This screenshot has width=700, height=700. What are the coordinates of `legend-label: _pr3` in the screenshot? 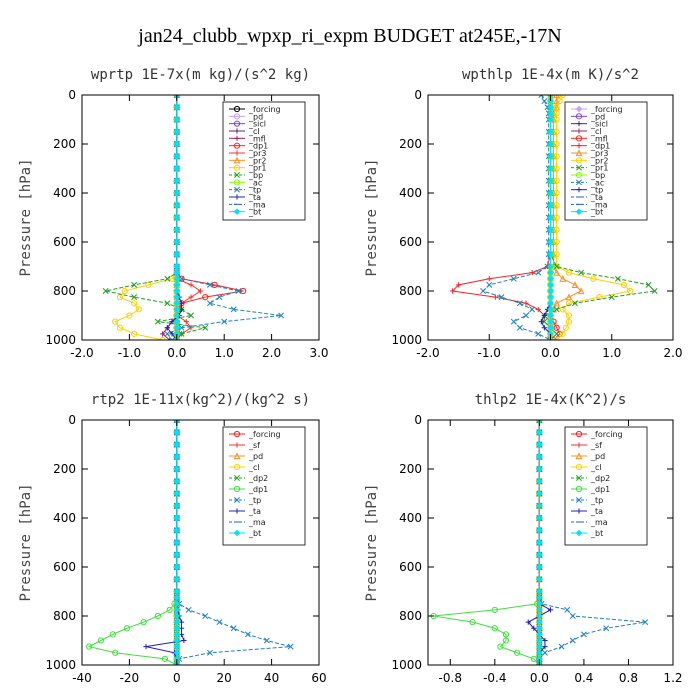 It's located at (599, 153).